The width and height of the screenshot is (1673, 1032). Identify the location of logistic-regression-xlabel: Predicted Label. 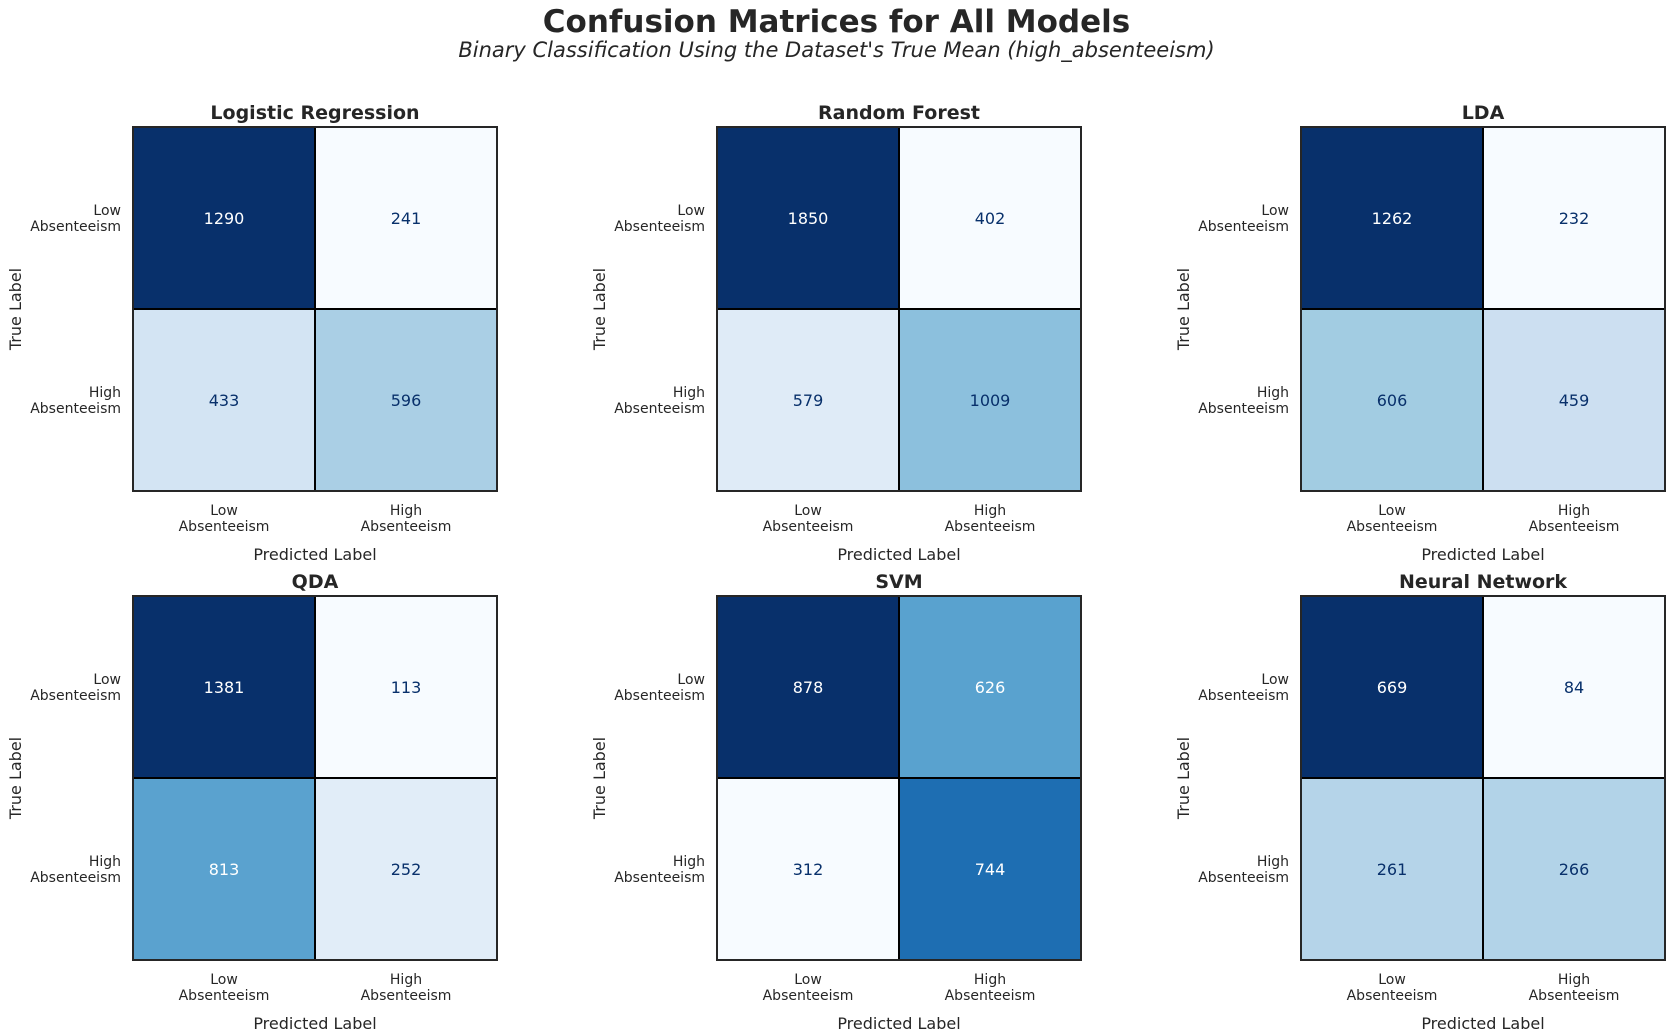
(314, 554).